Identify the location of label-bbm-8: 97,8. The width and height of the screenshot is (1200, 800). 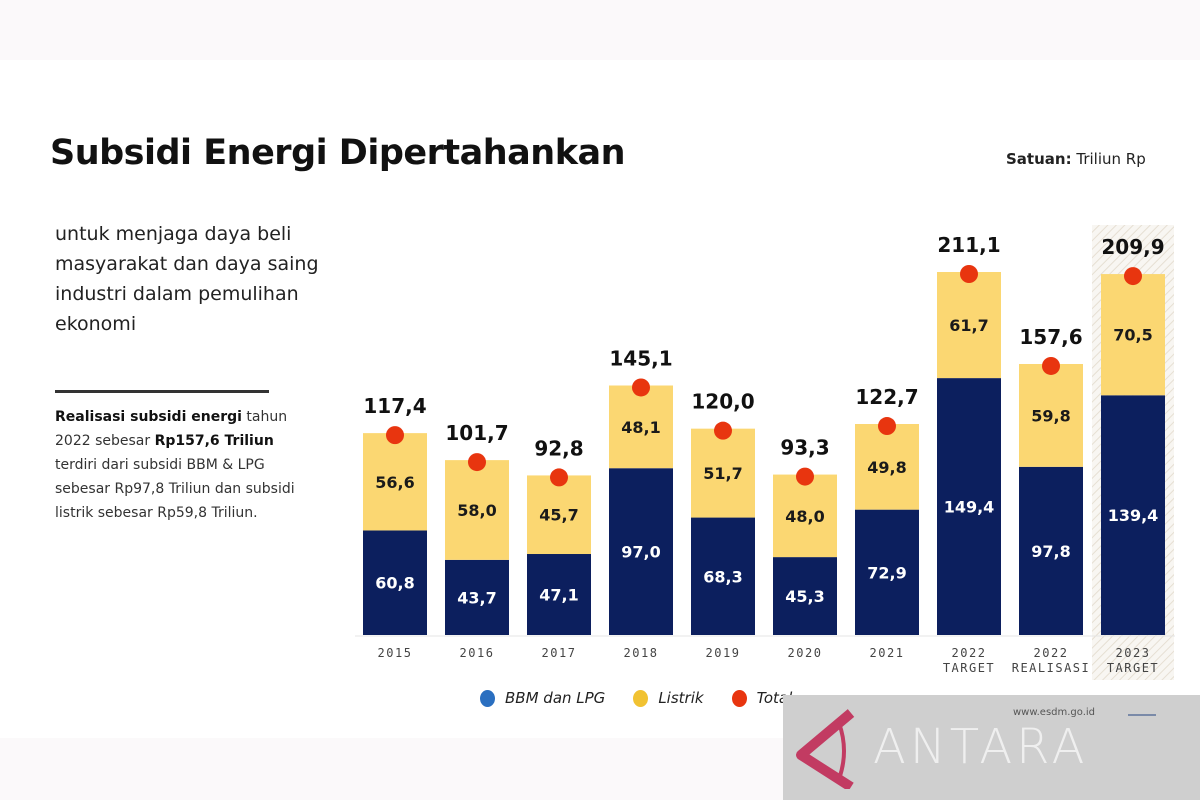
(1050, 551).